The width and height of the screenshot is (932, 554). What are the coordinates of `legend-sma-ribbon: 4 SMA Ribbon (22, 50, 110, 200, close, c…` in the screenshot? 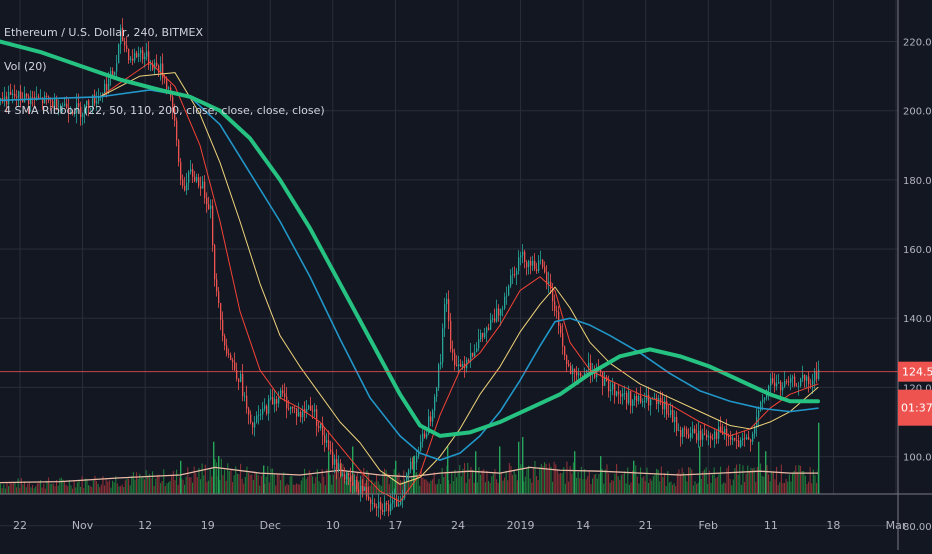 It's located at (164, 110).